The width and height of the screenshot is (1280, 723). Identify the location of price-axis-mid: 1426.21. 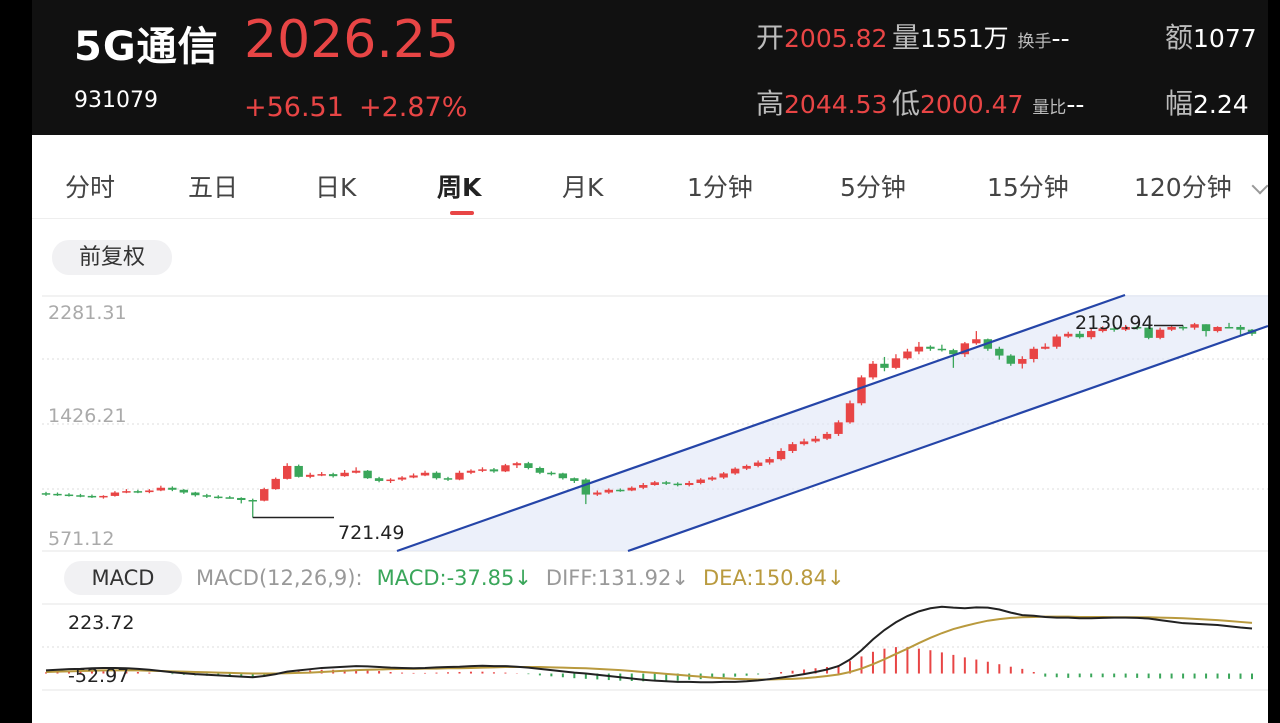
(87, 416).